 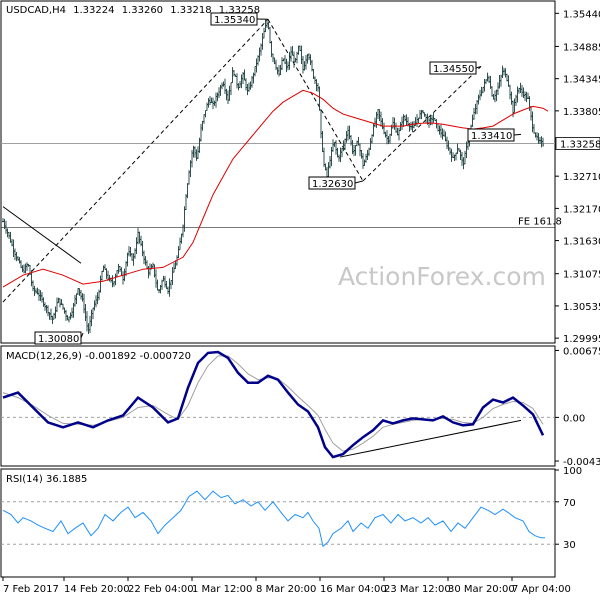 I want to click on x-tick-label: 23 Mar 12:00, so click(x=417, y=589).